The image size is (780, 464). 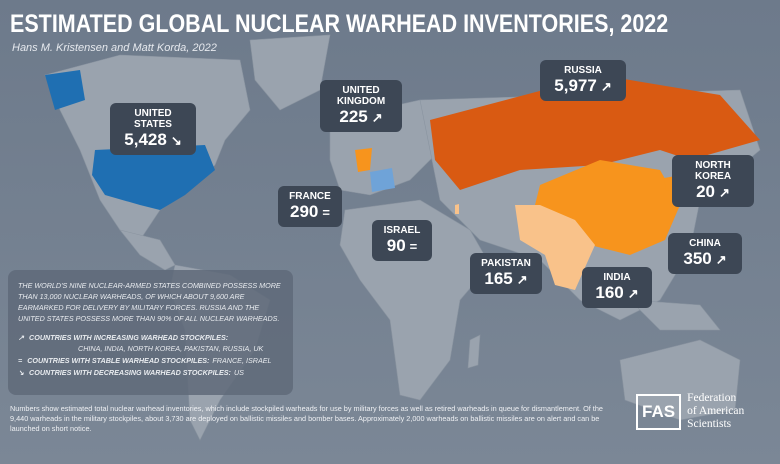 I want to click on logo: FAS Federation of American Scientists, so click(x=690, y=411).